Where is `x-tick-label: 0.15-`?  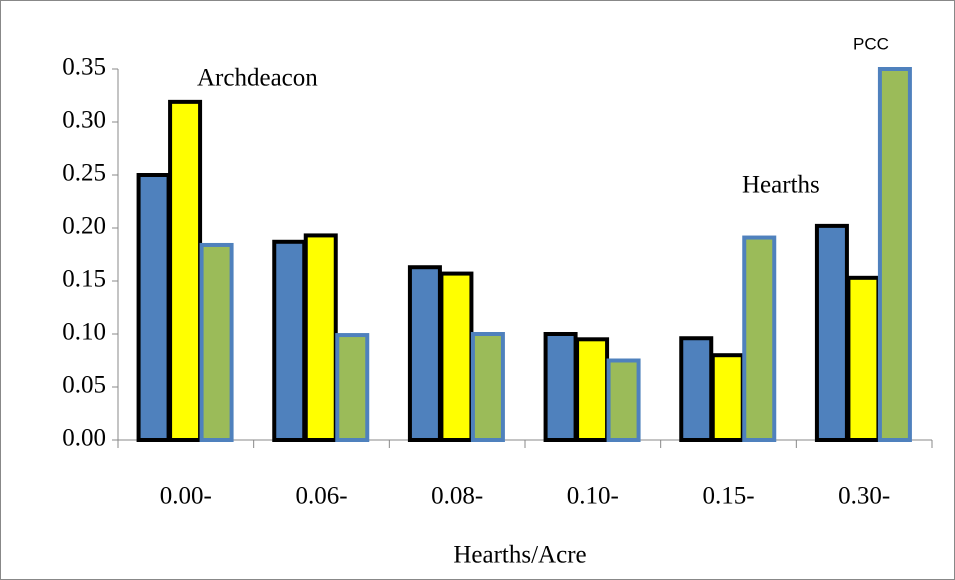
x-tick-label: 0.15- is located at coordinates (728, 496).